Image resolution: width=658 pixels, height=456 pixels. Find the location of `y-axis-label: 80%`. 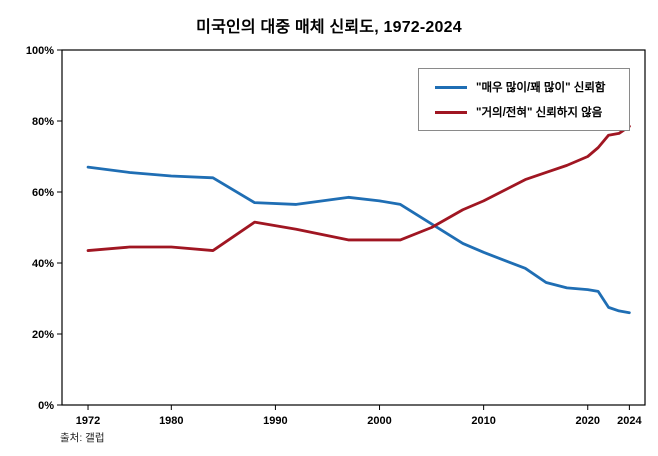

y-axis-label: 80% is located at coordinates (43, 122).